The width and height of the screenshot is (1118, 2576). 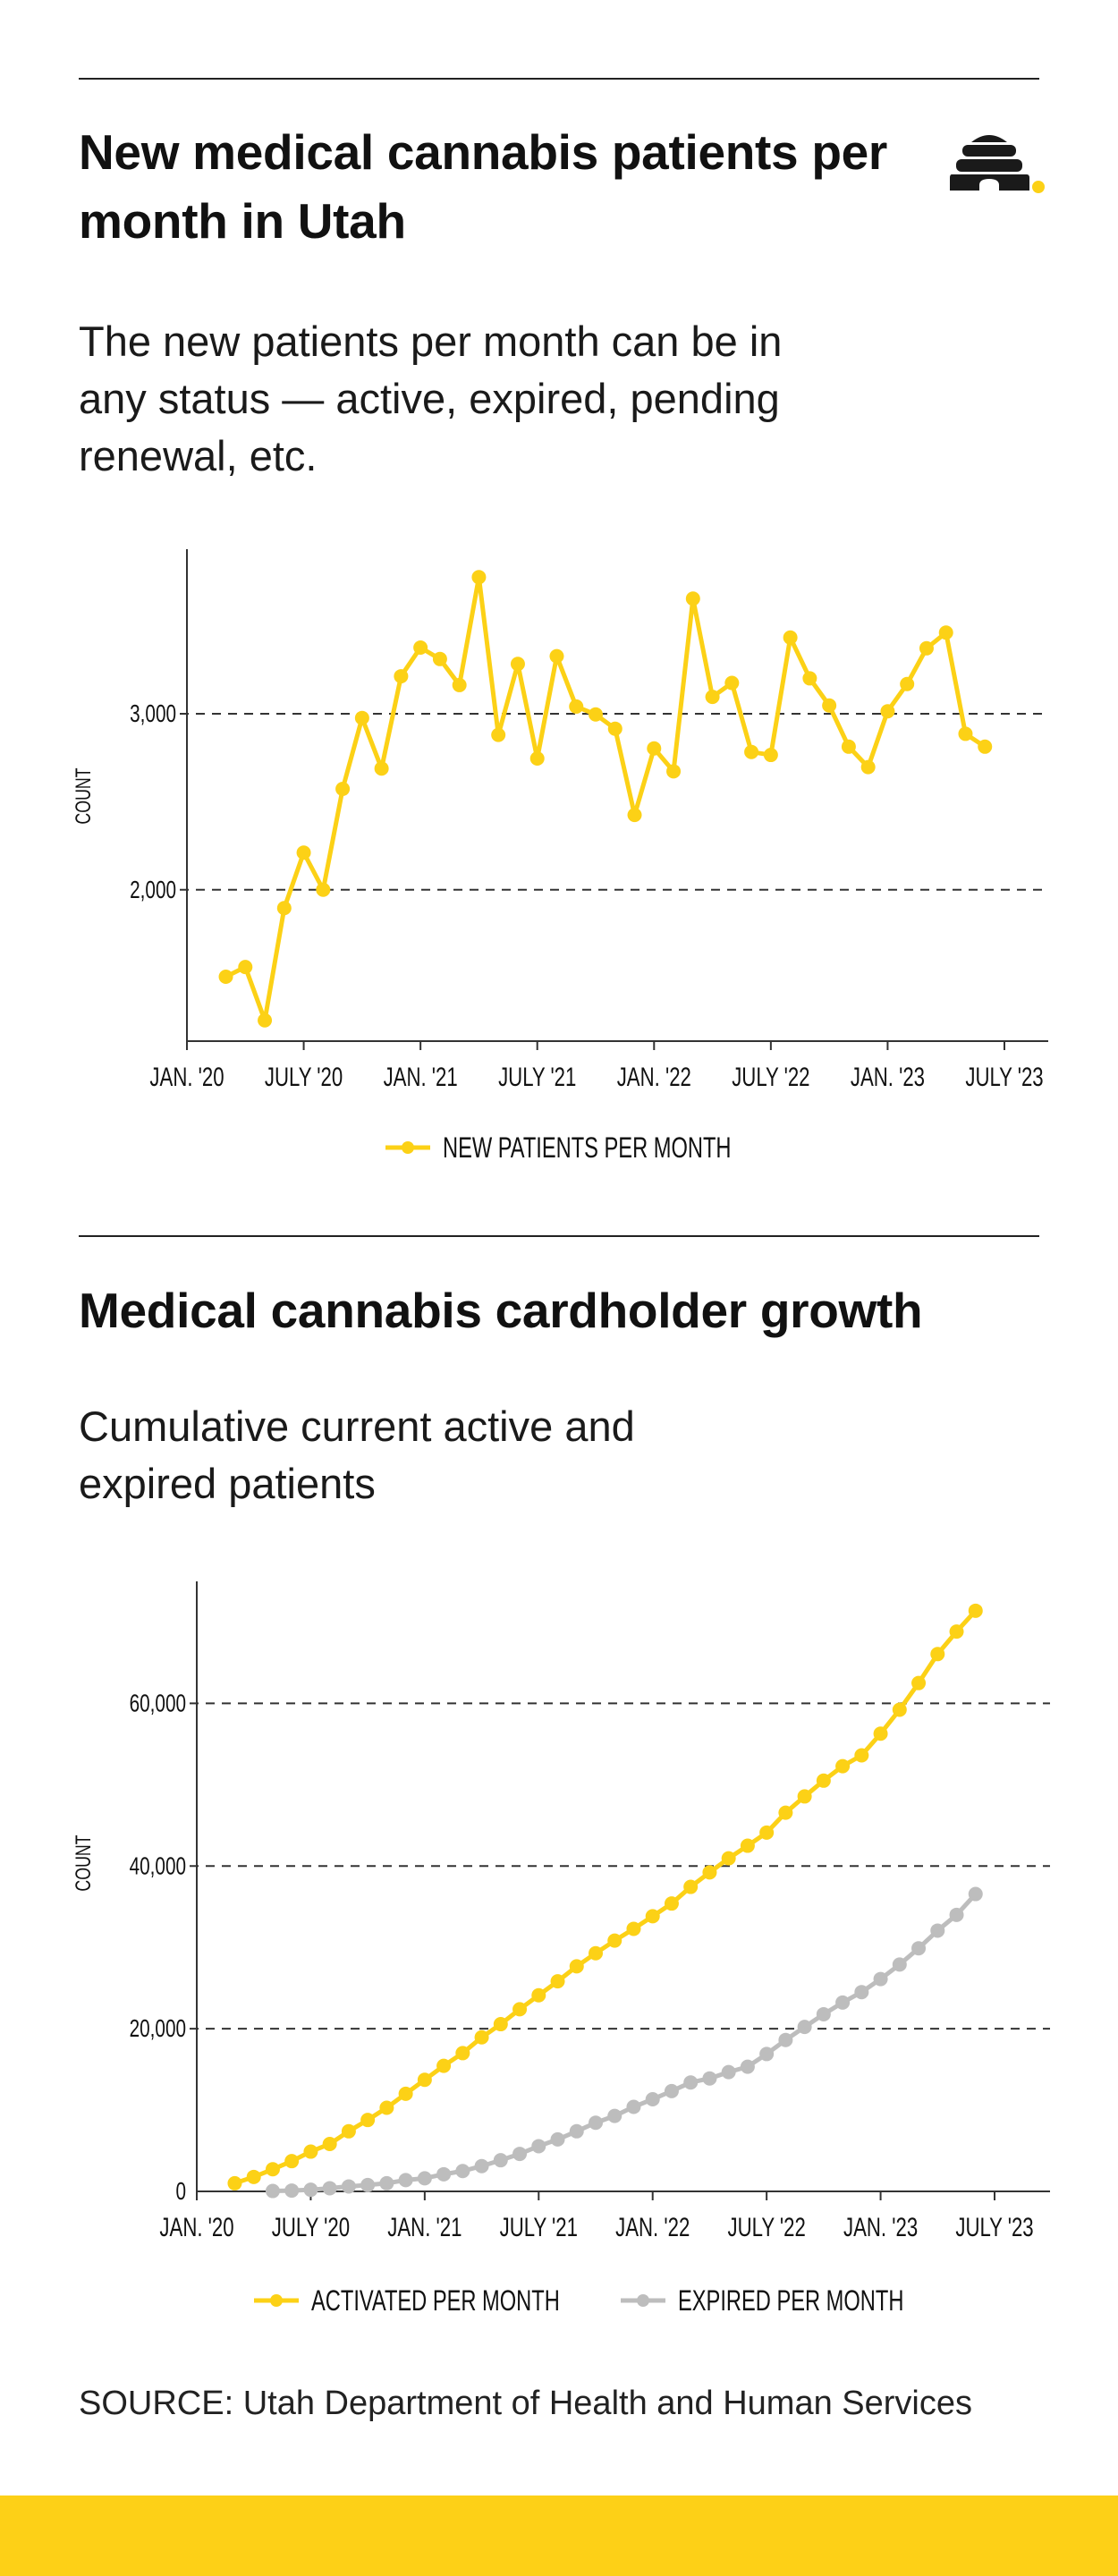 I want to click on footer-bar, so click(x=559, y=2536).